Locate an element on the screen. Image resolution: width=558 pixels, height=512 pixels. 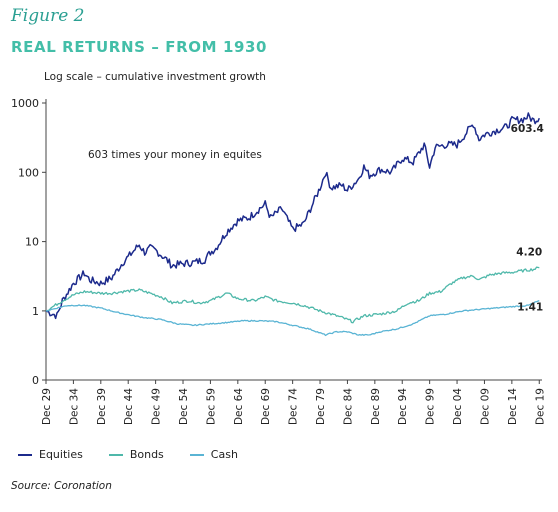
chart-title: REAL RETURNS – FROM 1930 is located at coordinates (139, 47).